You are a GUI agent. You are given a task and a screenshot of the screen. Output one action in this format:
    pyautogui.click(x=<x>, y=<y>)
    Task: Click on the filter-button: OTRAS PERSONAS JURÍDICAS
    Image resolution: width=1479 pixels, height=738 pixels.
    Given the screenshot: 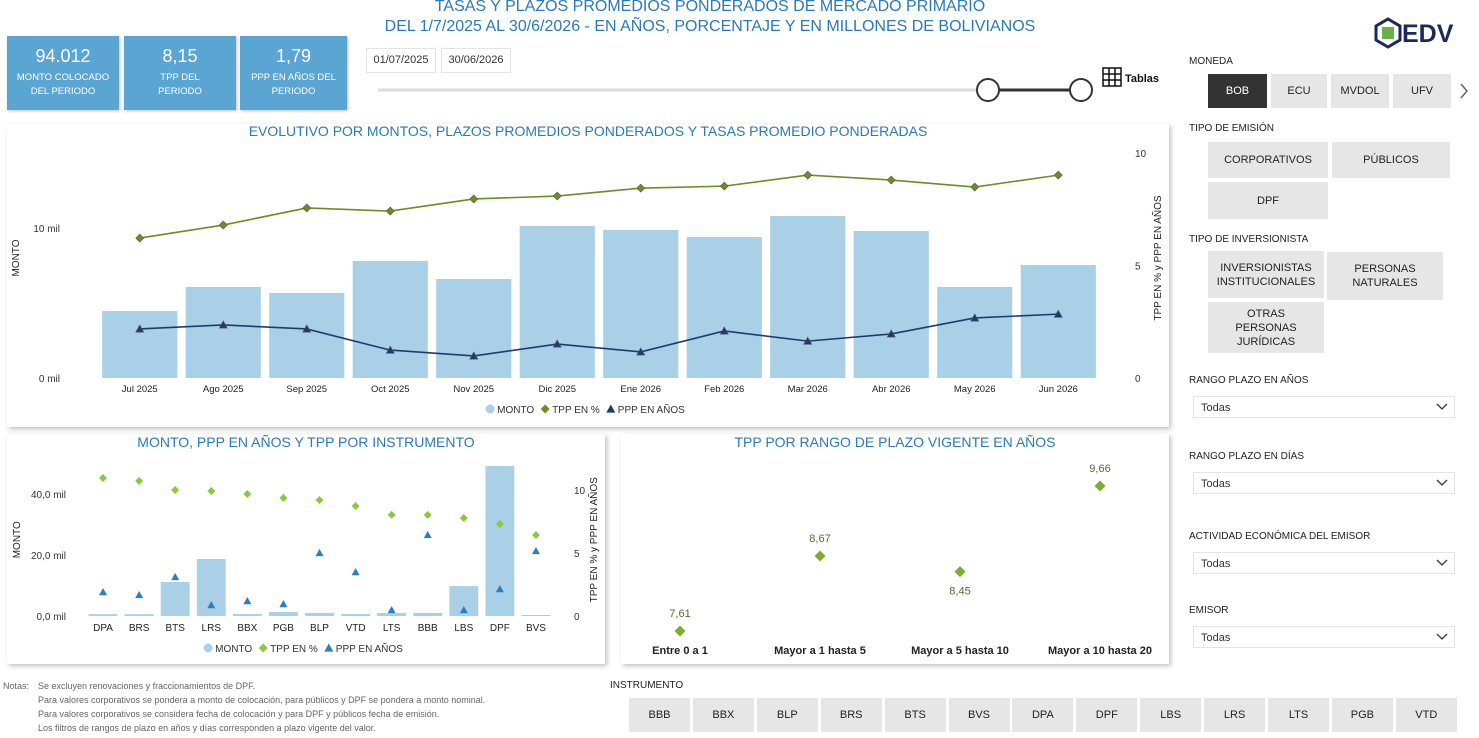 What is the action you would take?
    pyautogui.click(x=1266, y=327)
    